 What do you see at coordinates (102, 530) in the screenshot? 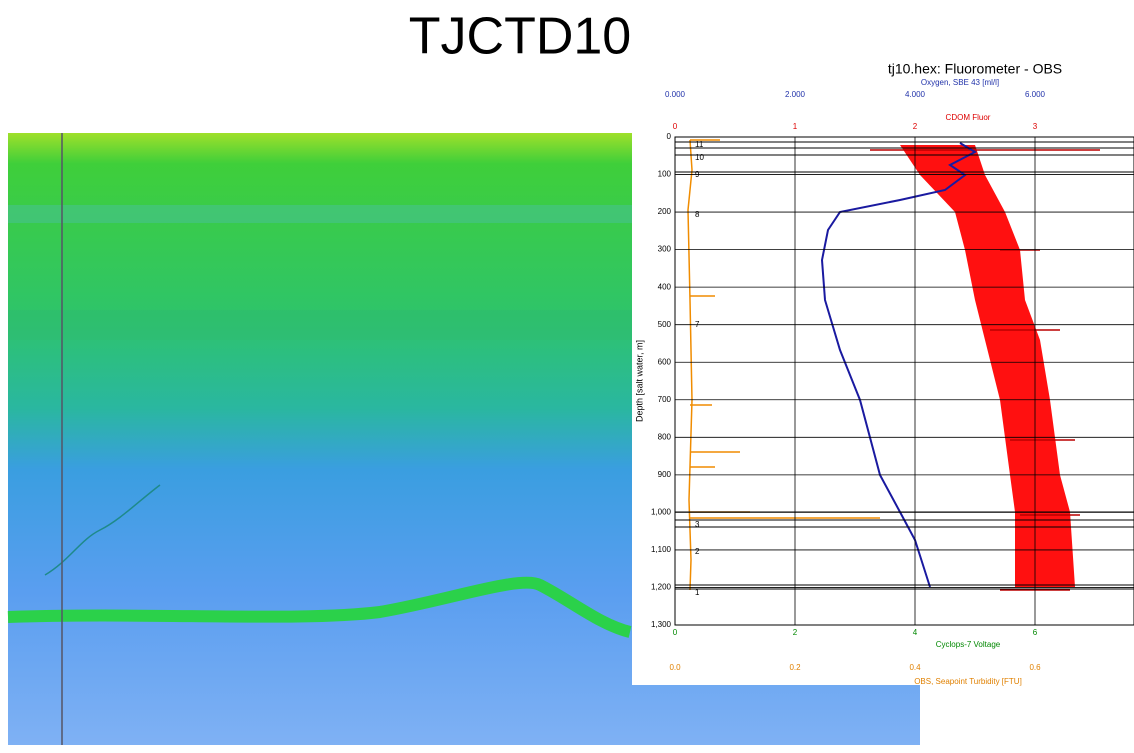
I see `ctd-trace` at bounding box center [102, 530].